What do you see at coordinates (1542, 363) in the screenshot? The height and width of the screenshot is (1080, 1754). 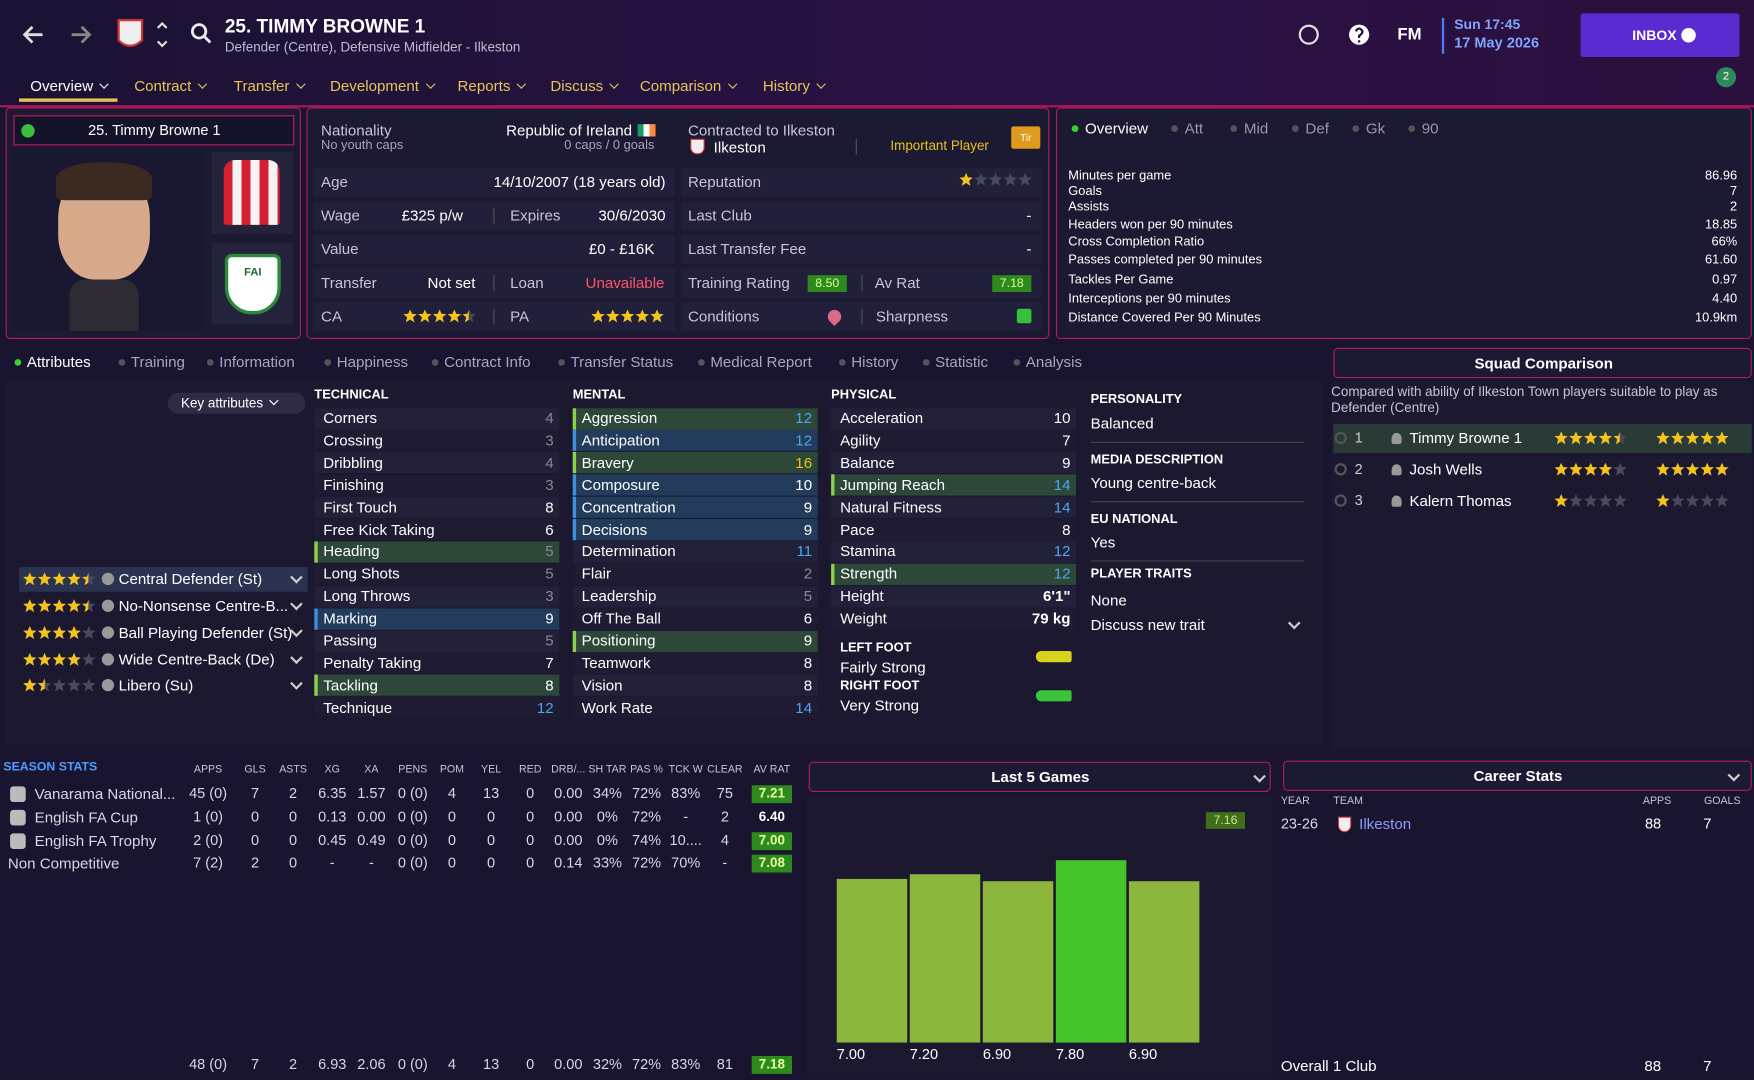 I see `squad-header: Squad Comparison` at bounding box center [1542, 363].